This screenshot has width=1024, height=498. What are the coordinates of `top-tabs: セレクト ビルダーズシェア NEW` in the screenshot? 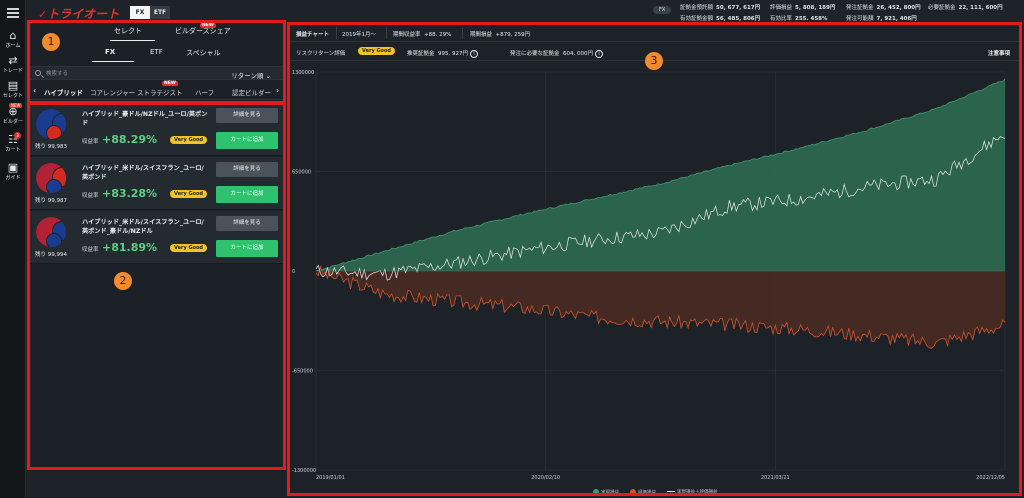 It's located at (157, 31).